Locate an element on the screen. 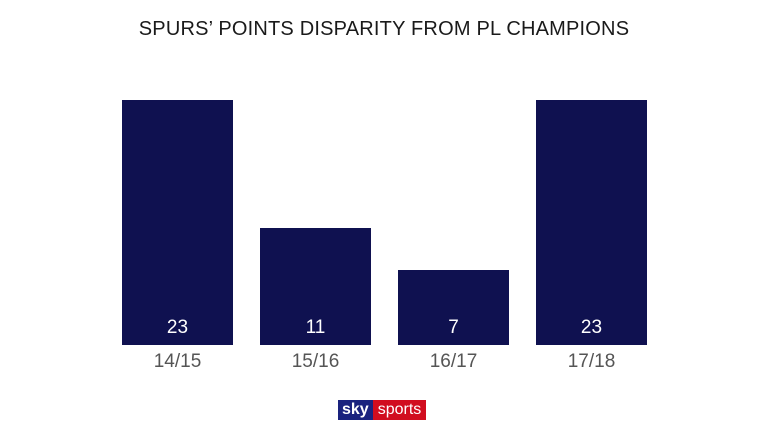 This screenshot has width=768, height=432. bar-15-16: 11 is located at coordinates (315, 286).